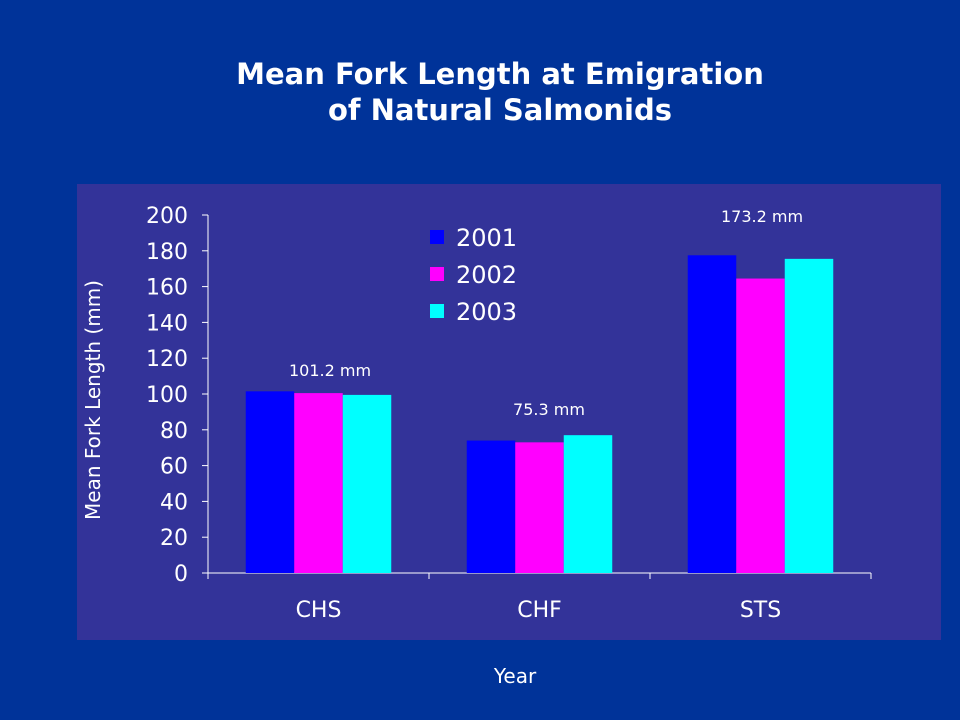  I want to click on data-annotation: 101.2 mm, so click(330, 370).